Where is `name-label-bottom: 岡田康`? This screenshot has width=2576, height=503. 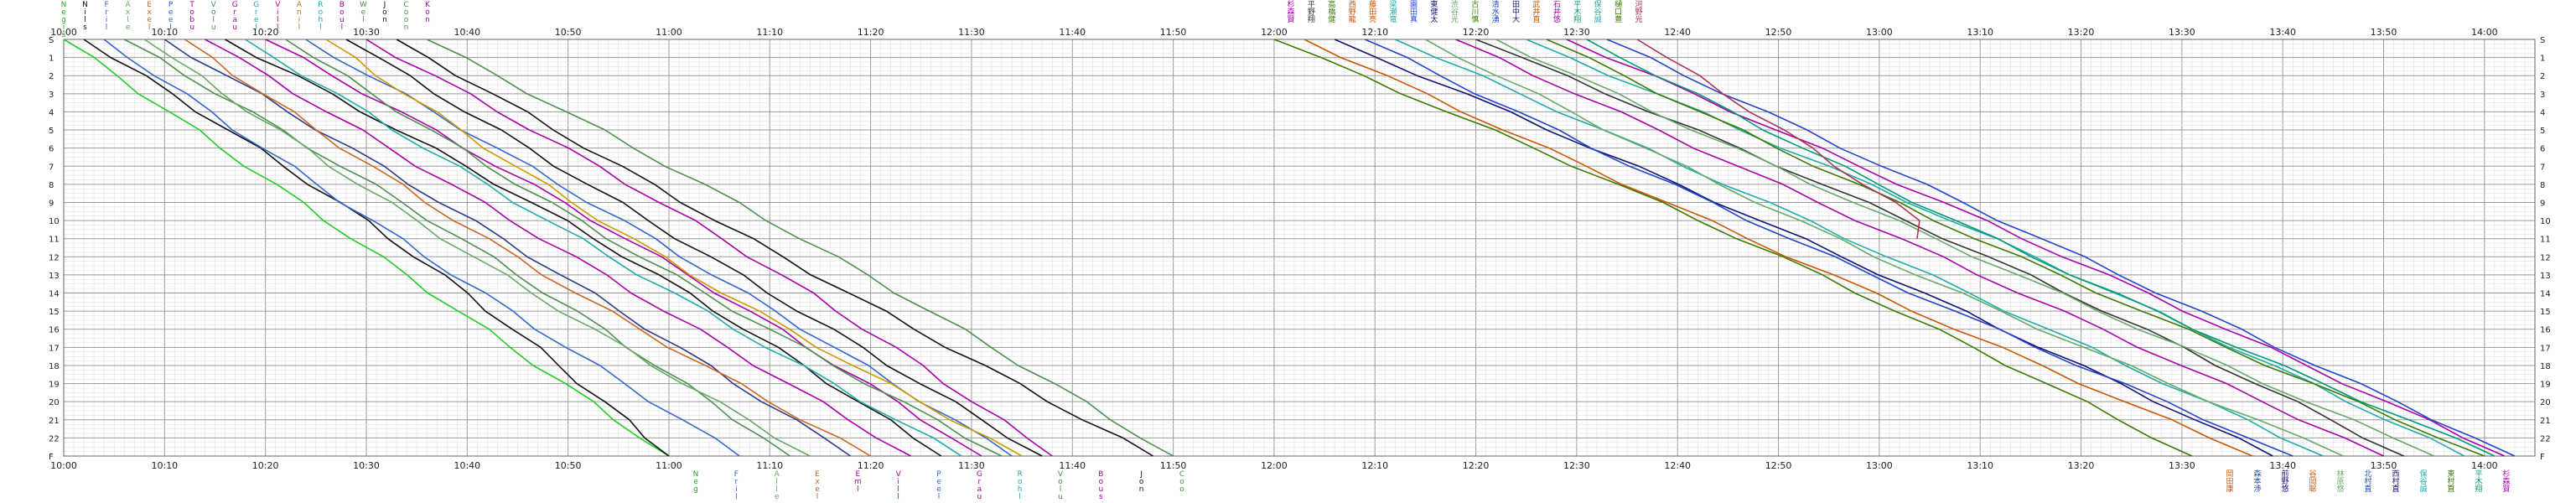 name-label-bottom: 岡田康 is located at coordinates (2229, 481).